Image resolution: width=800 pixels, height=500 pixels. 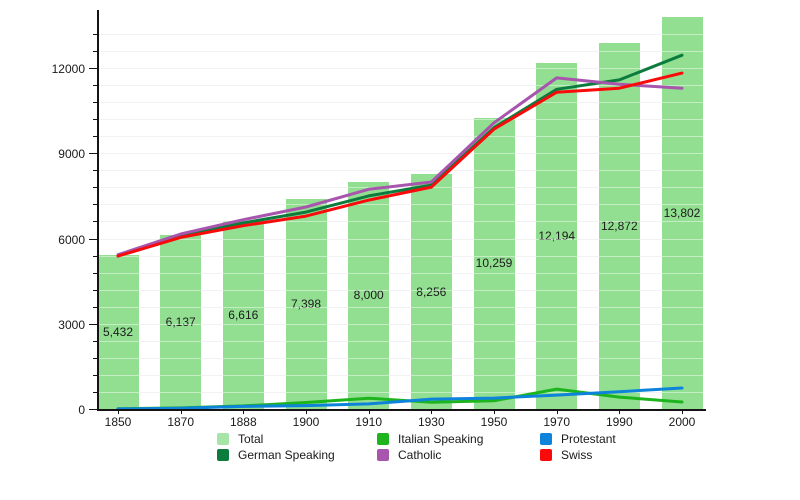 I want to click on legend-item-swiss: Swiss, so click(x=578, y=454).